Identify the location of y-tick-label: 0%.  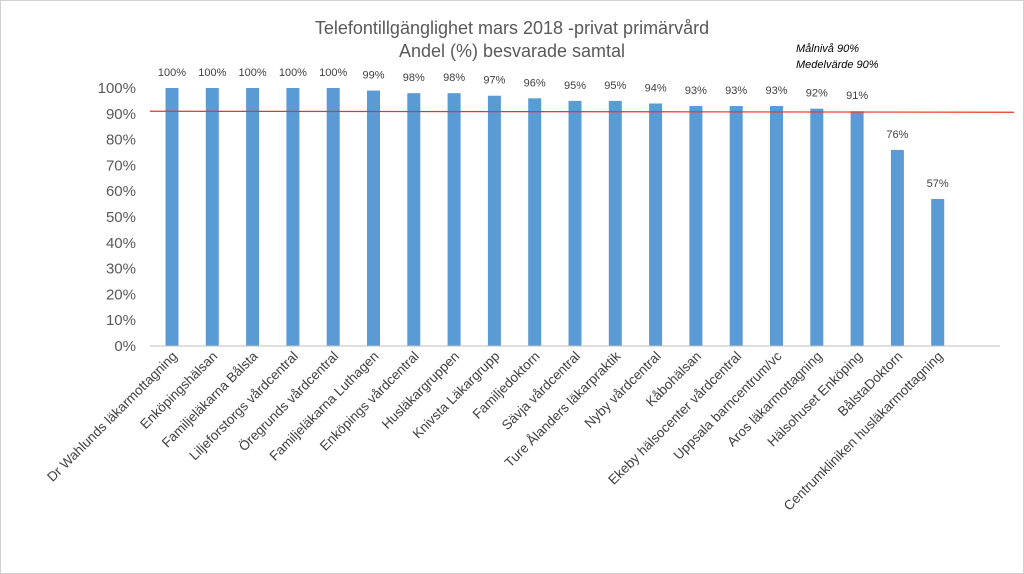
(125, 346).